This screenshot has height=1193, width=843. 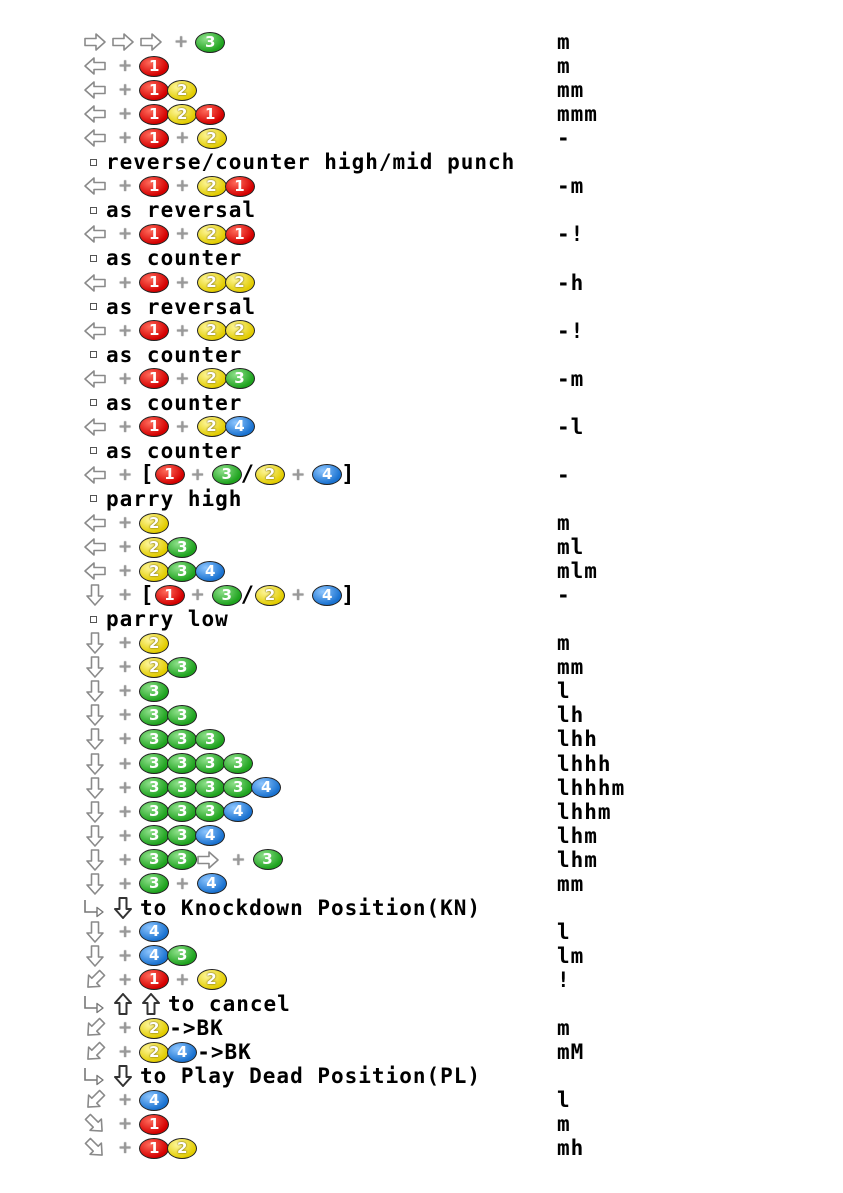 I want to click on hit-level: mmm, so click(x=577, y=114).